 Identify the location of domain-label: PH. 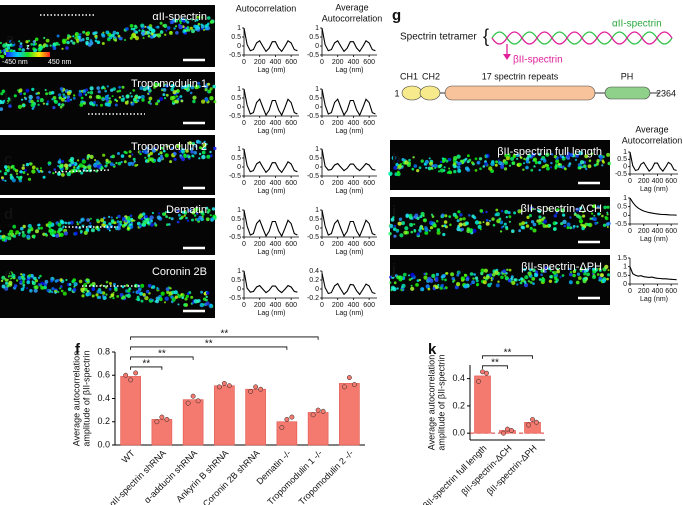
(627, 76).